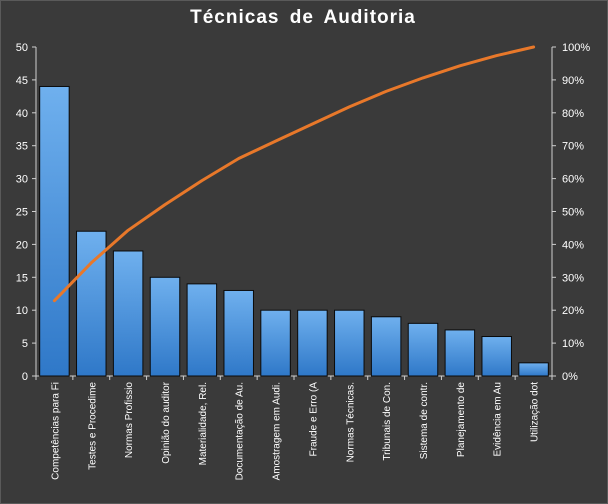 The image size is (608, 504). I want to click on y-tick-label: 40, so click(22, 114).